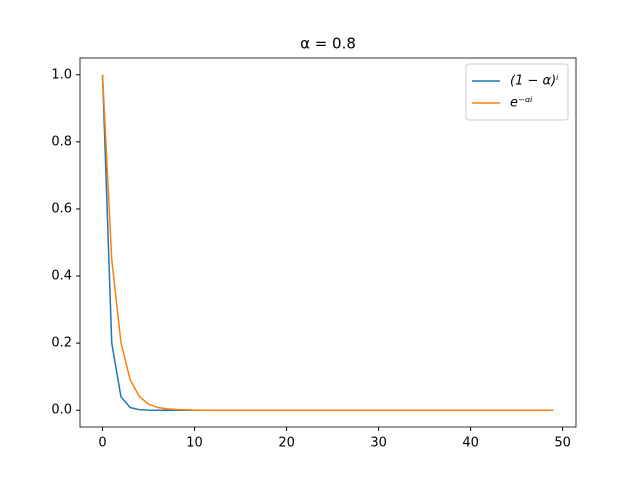  I want to click on y-tick-label: 0.2, so click(61, 343).